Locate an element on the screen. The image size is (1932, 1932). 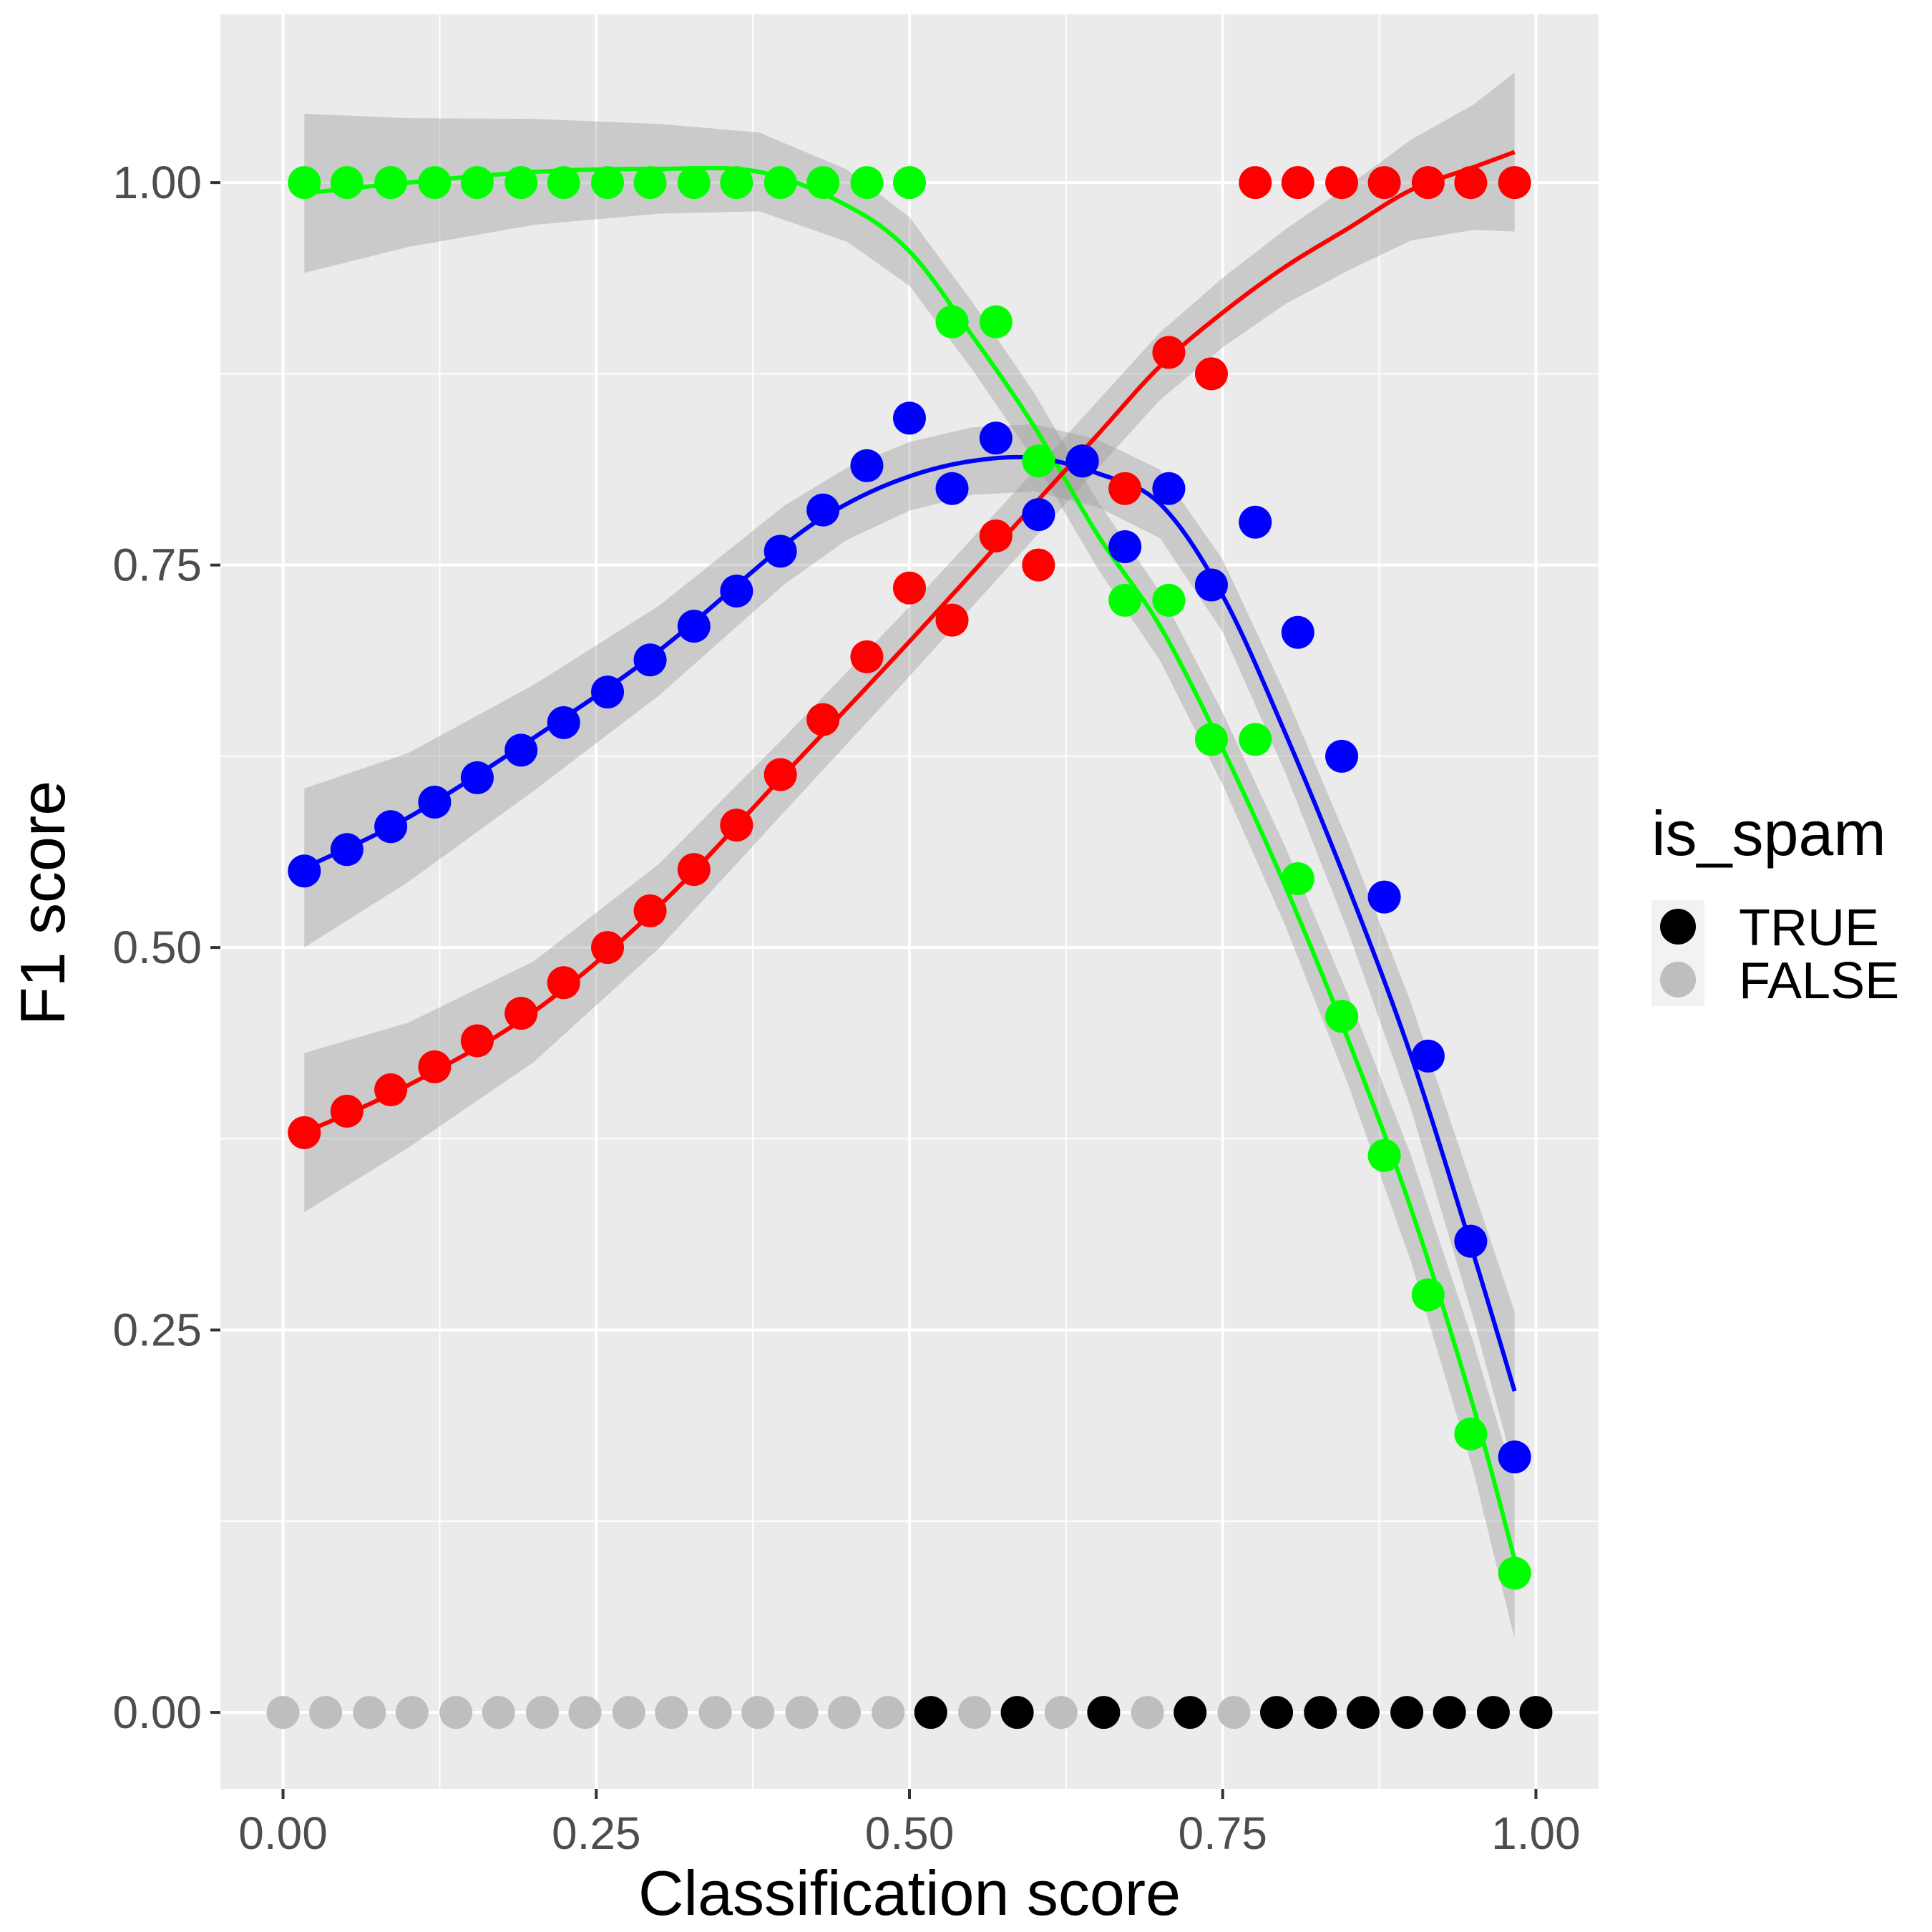
x-tick-label: 0.00 is located at coordinates (283, 1833).